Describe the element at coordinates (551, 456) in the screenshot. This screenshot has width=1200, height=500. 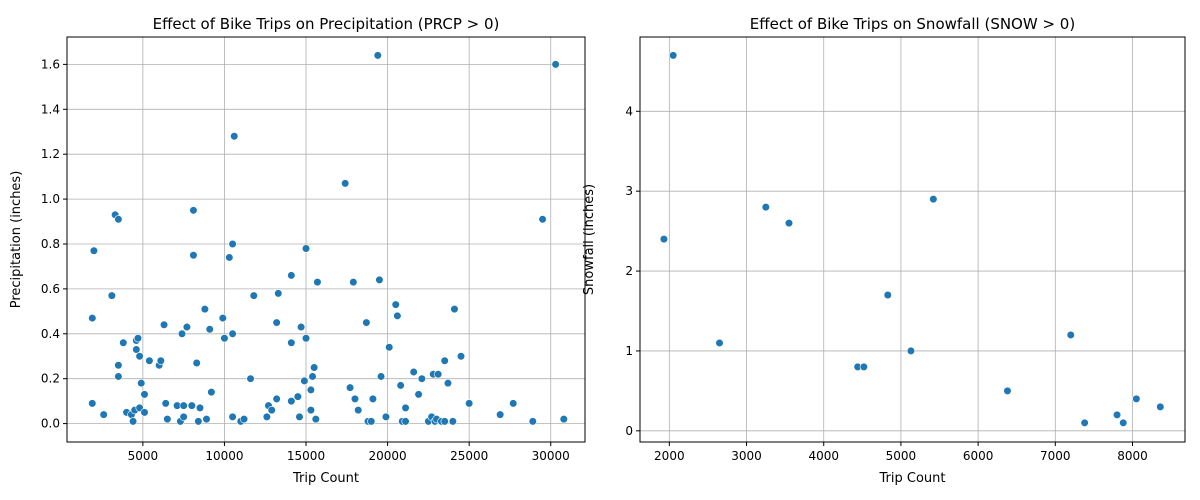
I see `x-tick-label: 30000` at that location.